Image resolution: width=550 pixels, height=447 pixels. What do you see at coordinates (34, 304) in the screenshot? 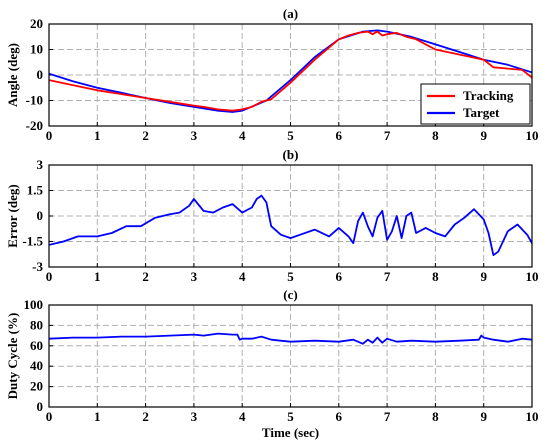
I see `y-tick-label: 100` at bounding box center [34, 304].